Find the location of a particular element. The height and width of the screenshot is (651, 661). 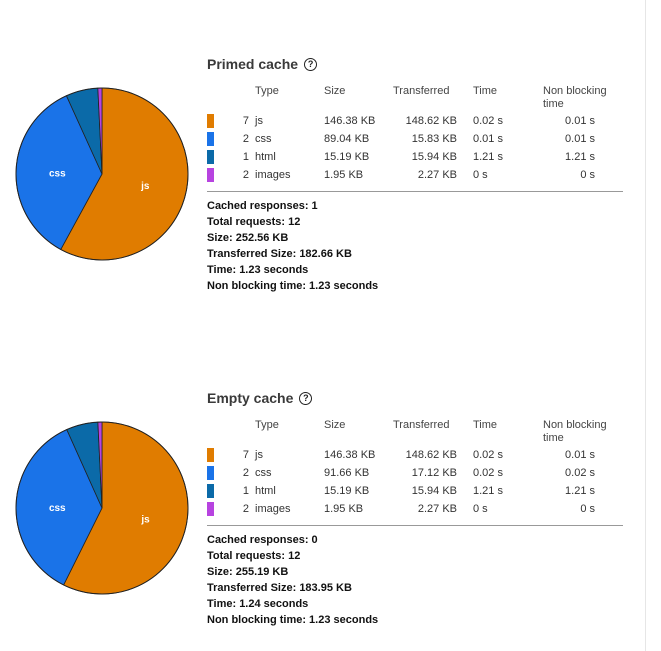

row-time: 0 s is located at coordinates (480, 509).